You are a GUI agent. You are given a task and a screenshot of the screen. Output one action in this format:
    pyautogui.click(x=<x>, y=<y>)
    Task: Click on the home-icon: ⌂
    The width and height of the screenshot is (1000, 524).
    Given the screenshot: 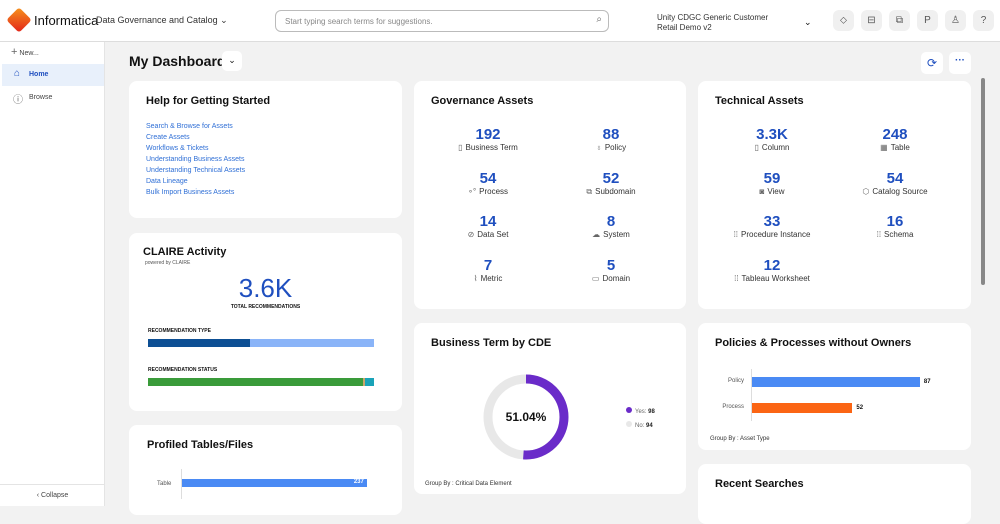 What is the action you would take?
    pyautogui.click(x=17, y=73)
    